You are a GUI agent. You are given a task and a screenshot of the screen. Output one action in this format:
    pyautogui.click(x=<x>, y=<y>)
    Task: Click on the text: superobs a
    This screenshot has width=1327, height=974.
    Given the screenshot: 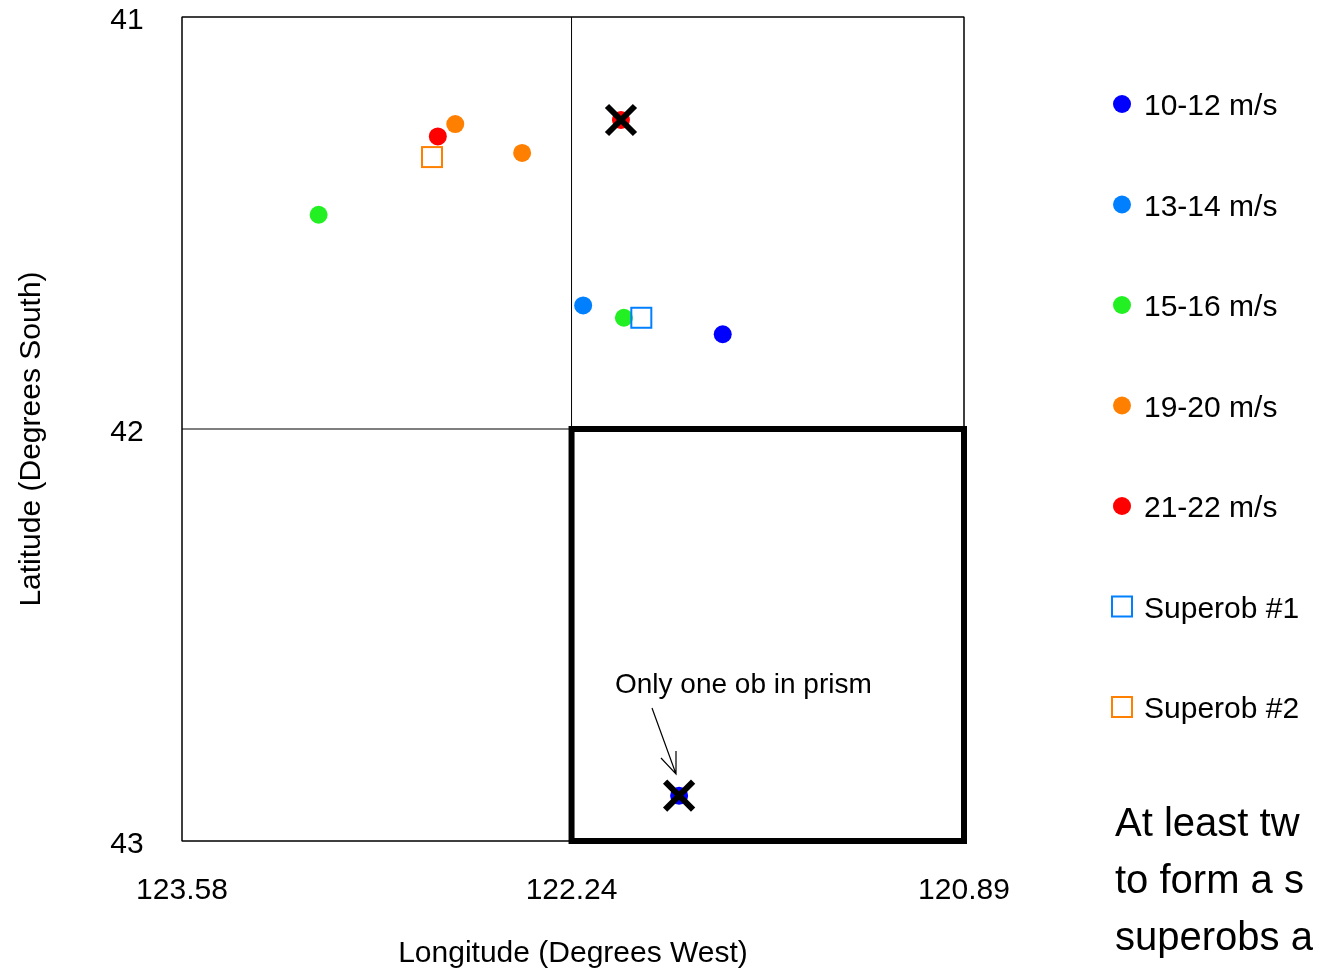 What is the action you would take?
    pyautogui.click(x=1214, y=936)
    